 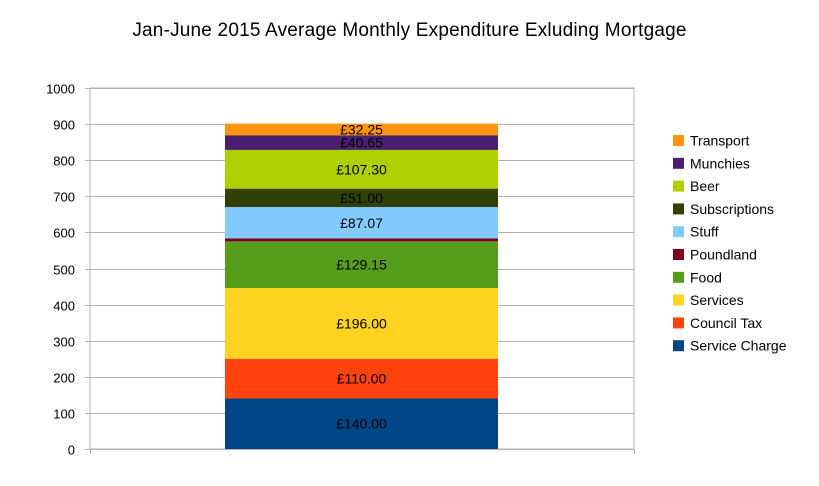 I want to click on bar-segment-munchies, so click(x=361, y=142).